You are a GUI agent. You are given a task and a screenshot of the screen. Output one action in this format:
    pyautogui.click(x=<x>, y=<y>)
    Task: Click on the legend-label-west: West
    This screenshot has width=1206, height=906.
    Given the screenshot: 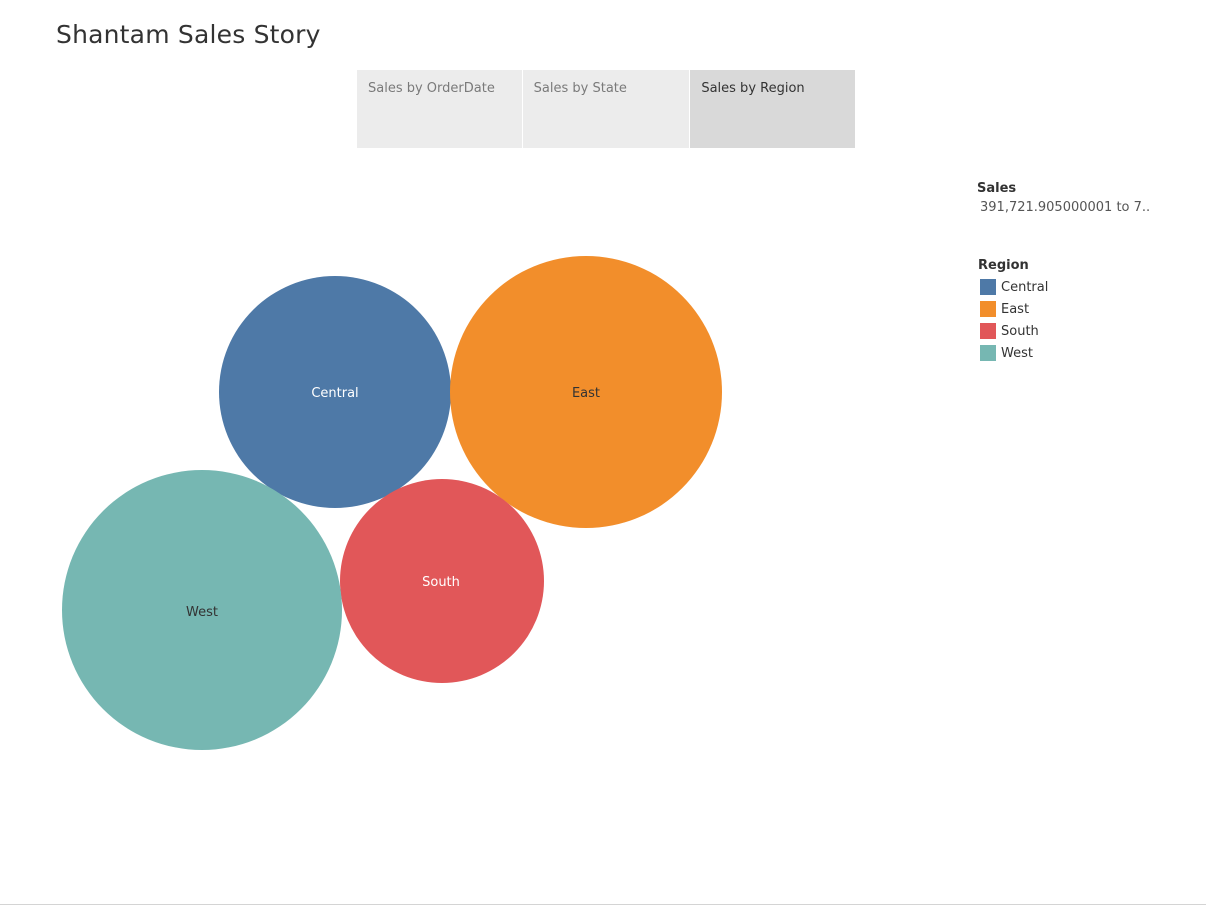 What is the action you would take?
    pyautogui.click(x=1017, y=353)
    